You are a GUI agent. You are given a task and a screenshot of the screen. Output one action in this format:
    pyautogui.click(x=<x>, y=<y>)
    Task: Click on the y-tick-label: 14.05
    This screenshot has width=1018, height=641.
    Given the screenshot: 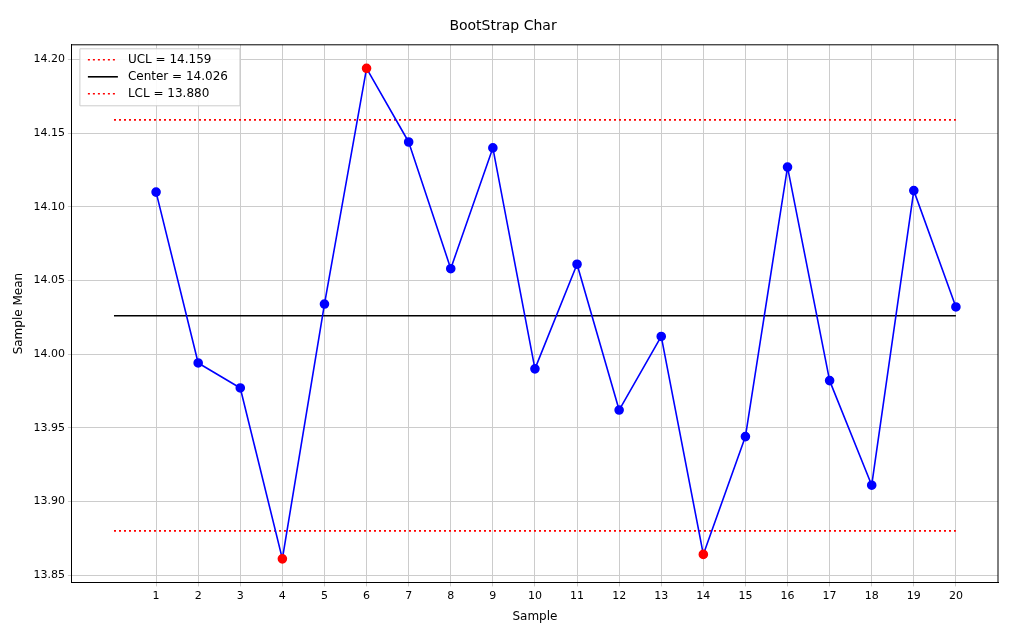 What is the action you would take?
    pyautogui.click(x=49, y=280)
    